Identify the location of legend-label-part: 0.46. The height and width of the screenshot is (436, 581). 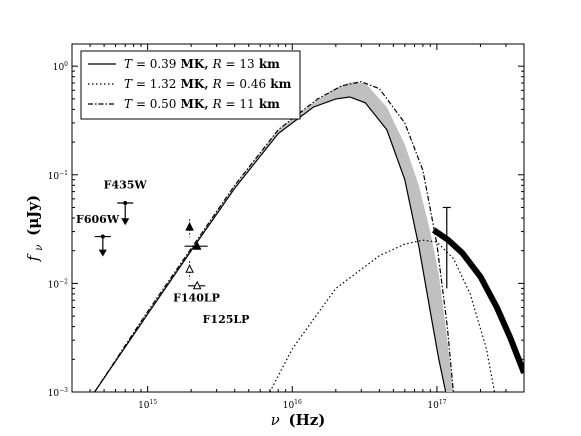
(252, 84).